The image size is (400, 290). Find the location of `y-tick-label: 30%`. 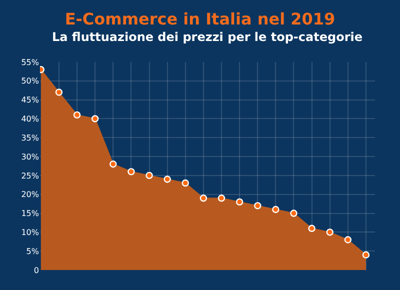

y-tick-label: 30% is located at coordinates (30, 157).